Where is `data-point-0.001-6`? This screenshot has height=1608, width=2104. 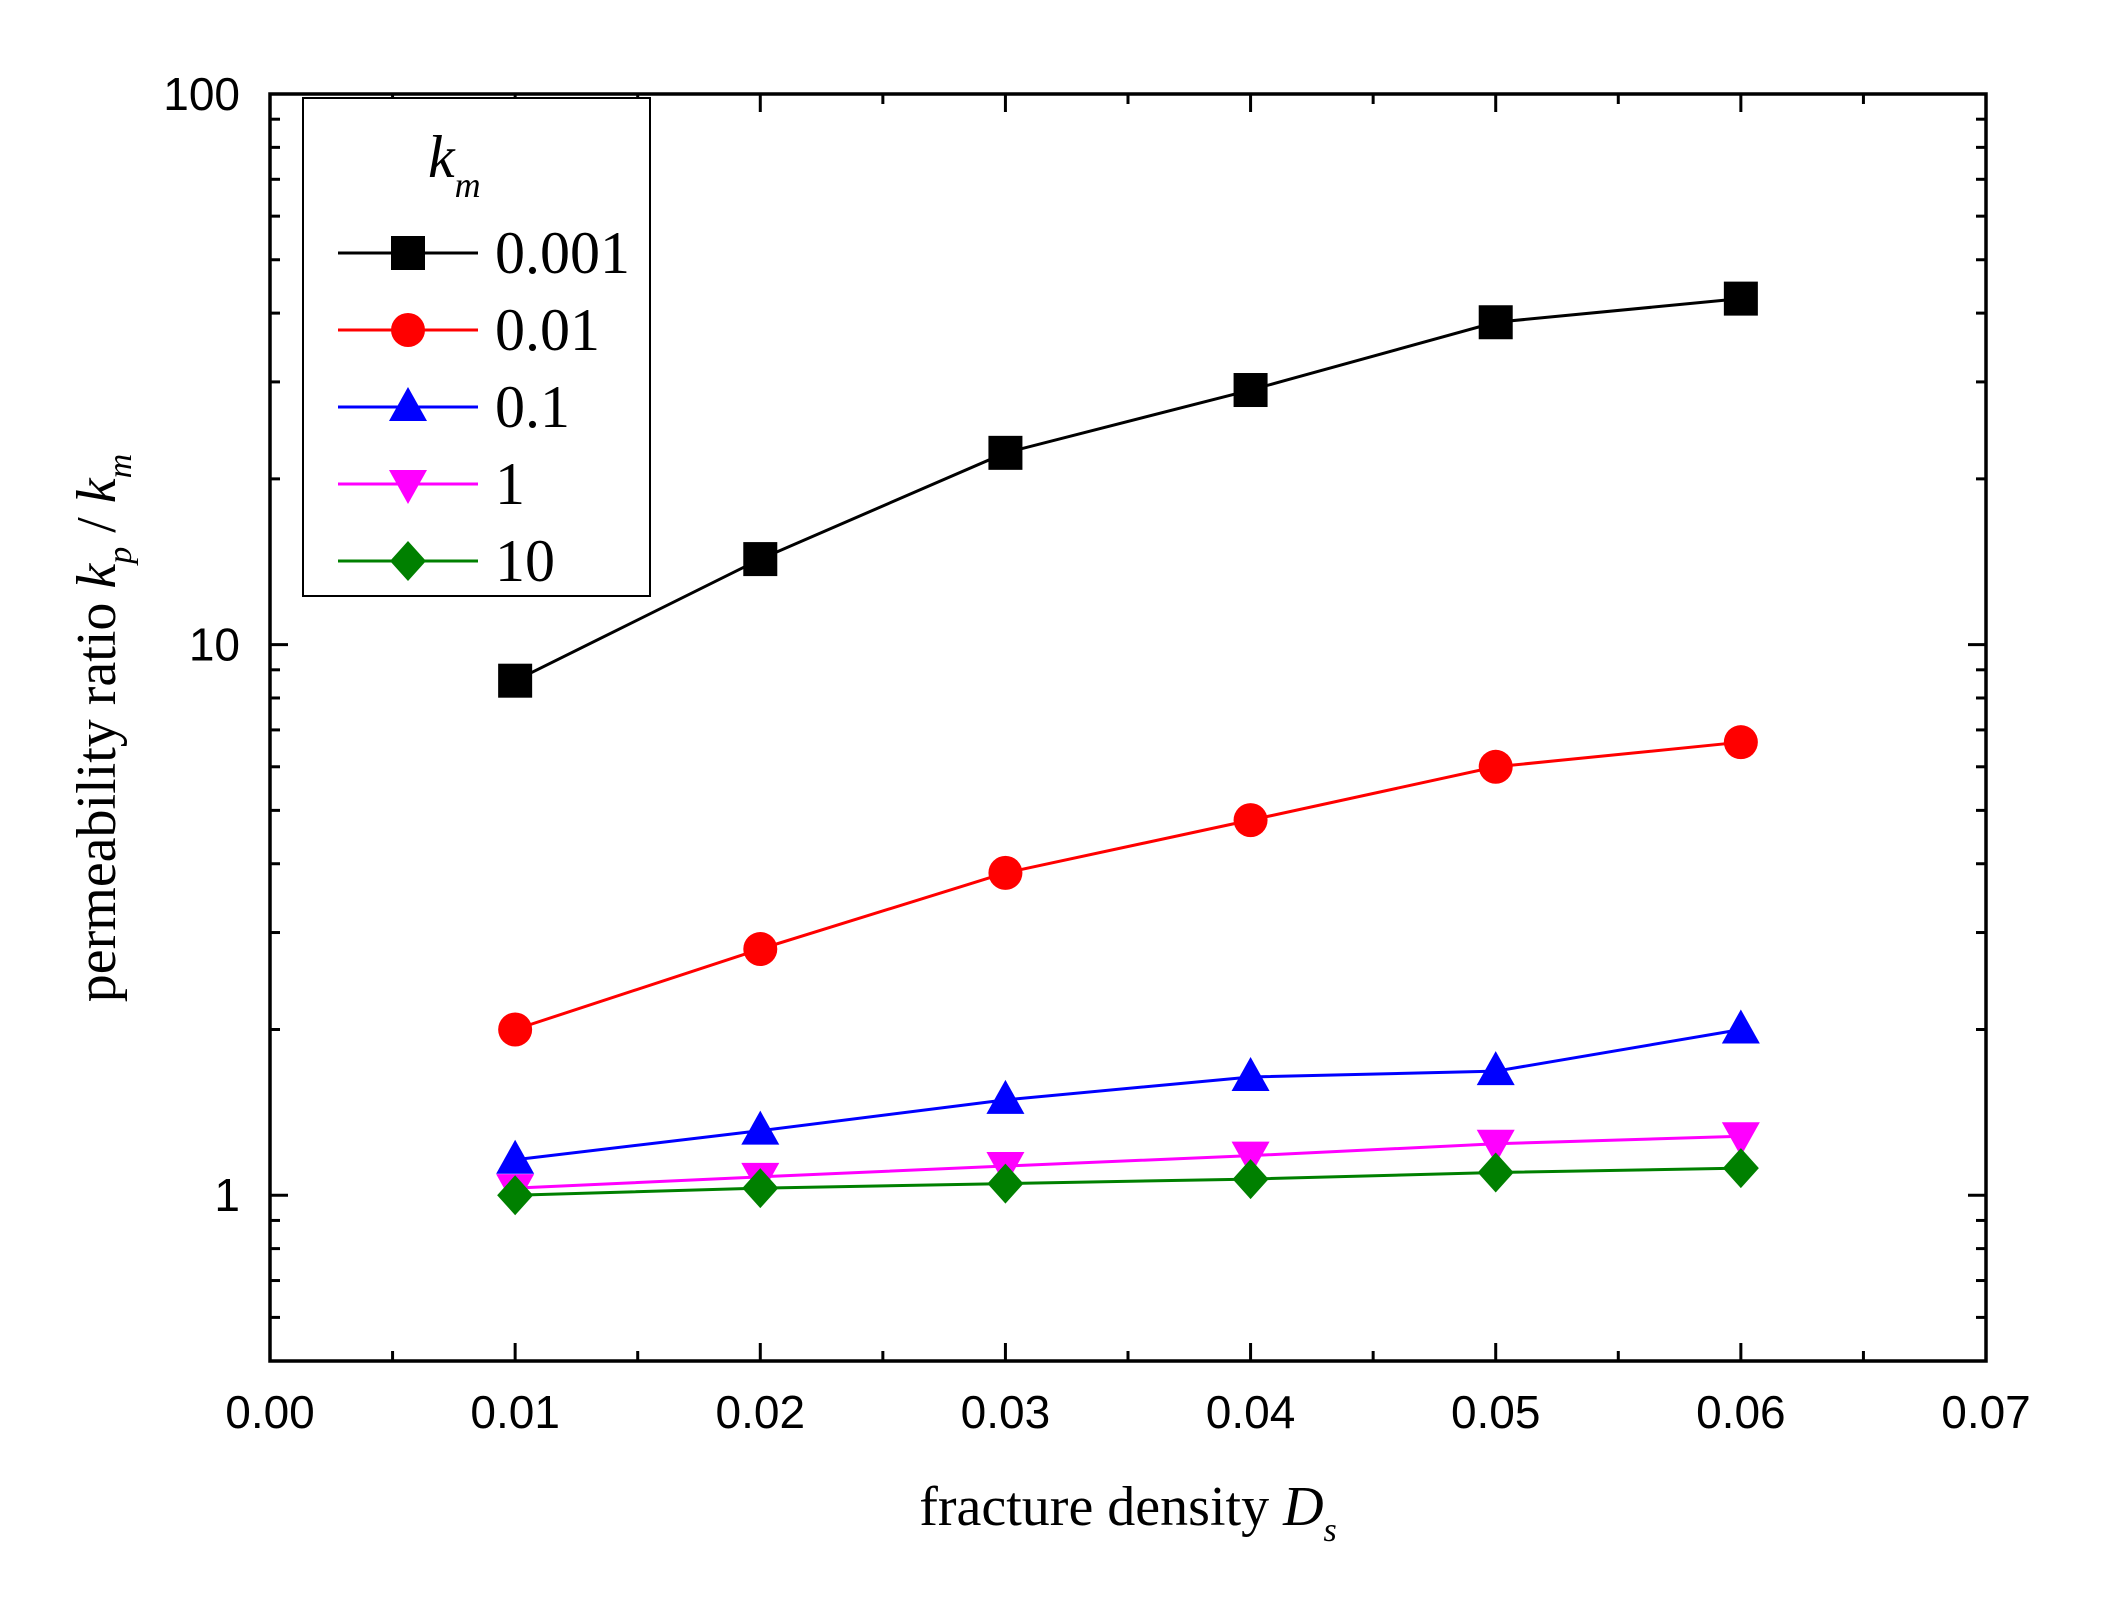 data-point-0.001-6 is located at coordinates (1740, 298).